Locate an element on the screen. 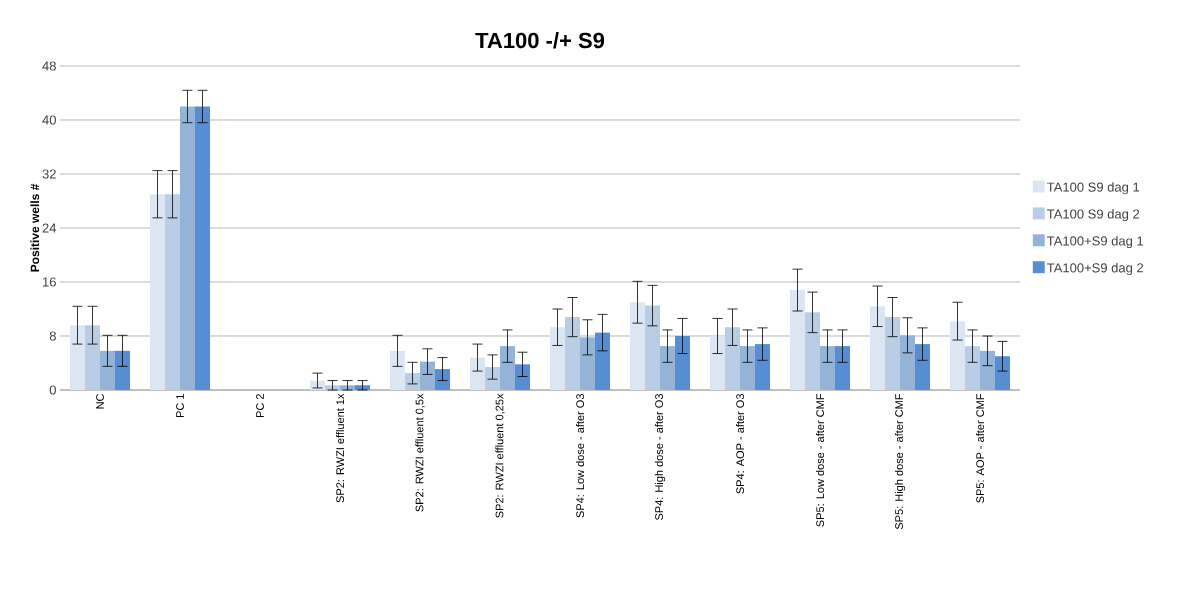  x-tick-label: SP5: AOP - after CMF is located at coordinates (980, 448).